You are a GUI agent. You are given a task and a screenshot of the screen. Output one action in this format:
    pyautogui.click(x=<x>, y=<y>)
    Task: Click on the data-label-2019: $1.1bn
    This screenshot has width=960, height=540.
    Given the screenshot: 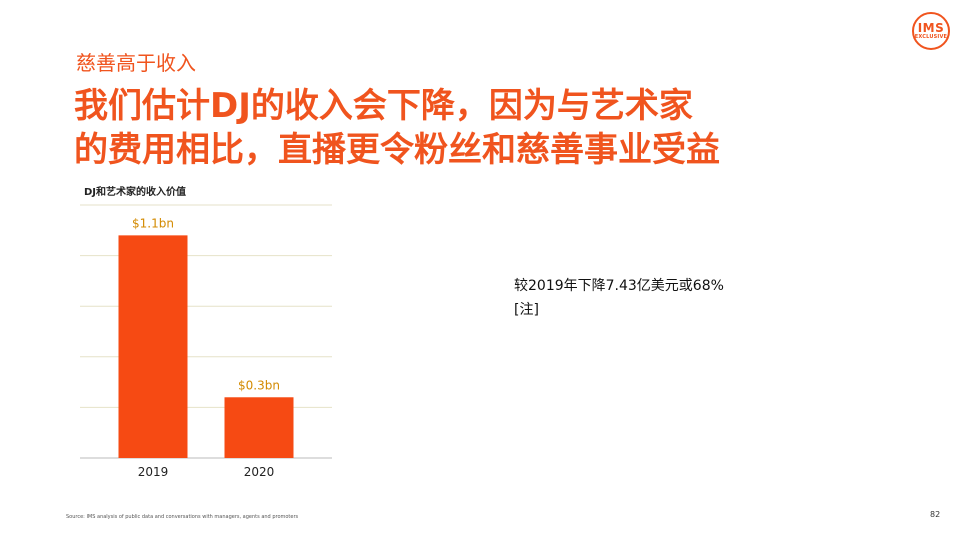 What is the action you would take?
    pyautogui.click(x=153, y=223)
    